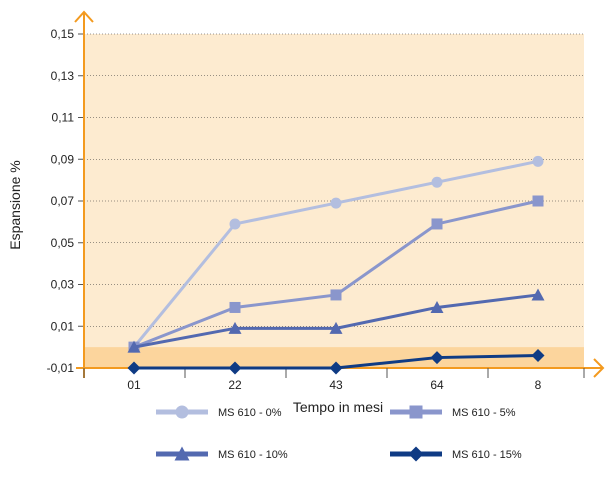 The image size is (606, 490). Describe the element at coordinates (61, 368) in the screenshot. I see `y-tick-label: -0,01` at that location.